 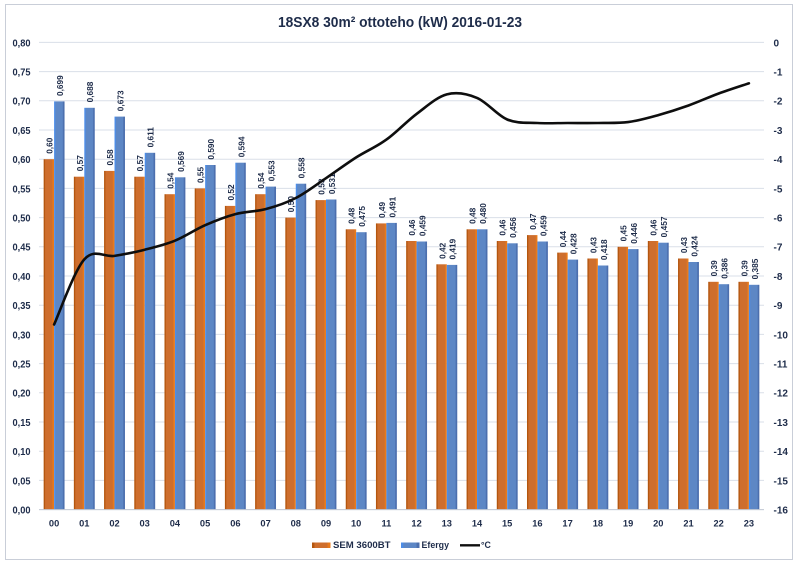 I want to click on svg-text: 0,52, so click(x=231, y=192).